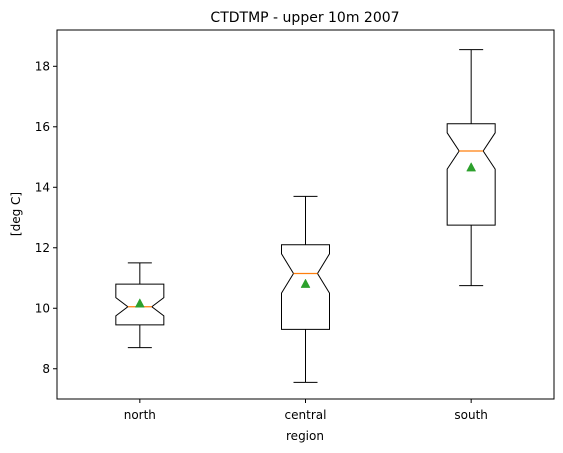  I want to click on y-axis-label: [deg C], so click(16, 214).